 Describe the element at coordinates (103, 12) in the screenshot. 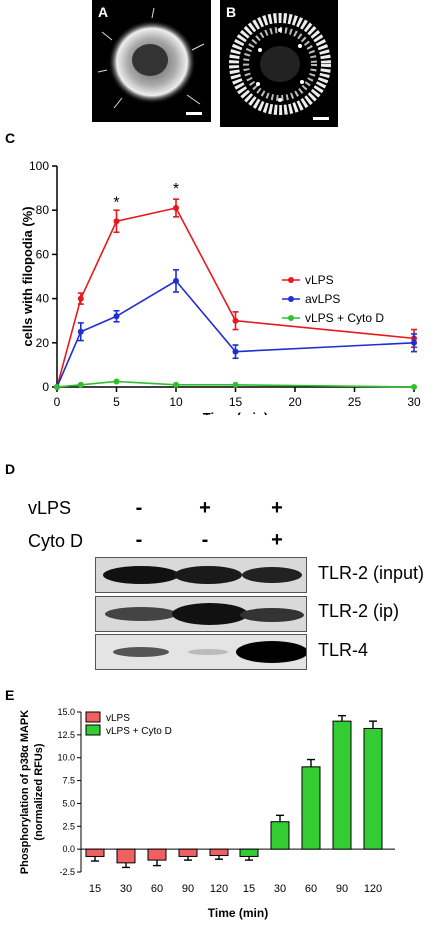

I see `panel-a-letter: A` at that location.